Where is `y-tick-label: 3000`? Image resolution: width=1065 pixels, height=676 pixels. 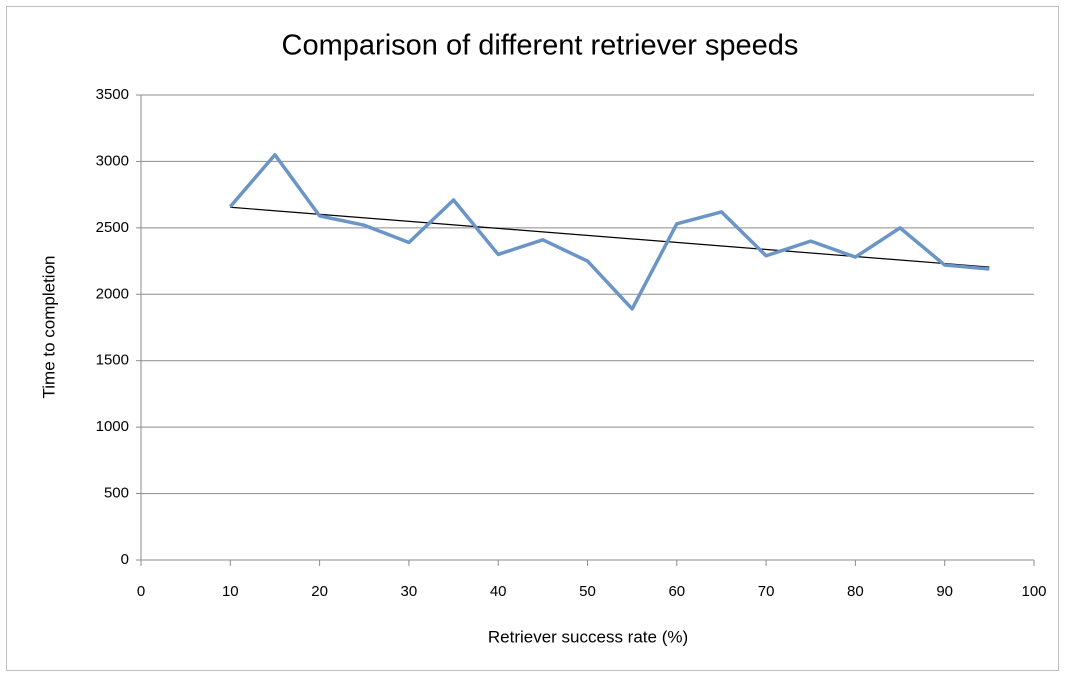 y-tick-label: 3000 is located at coordinates (112, 160).